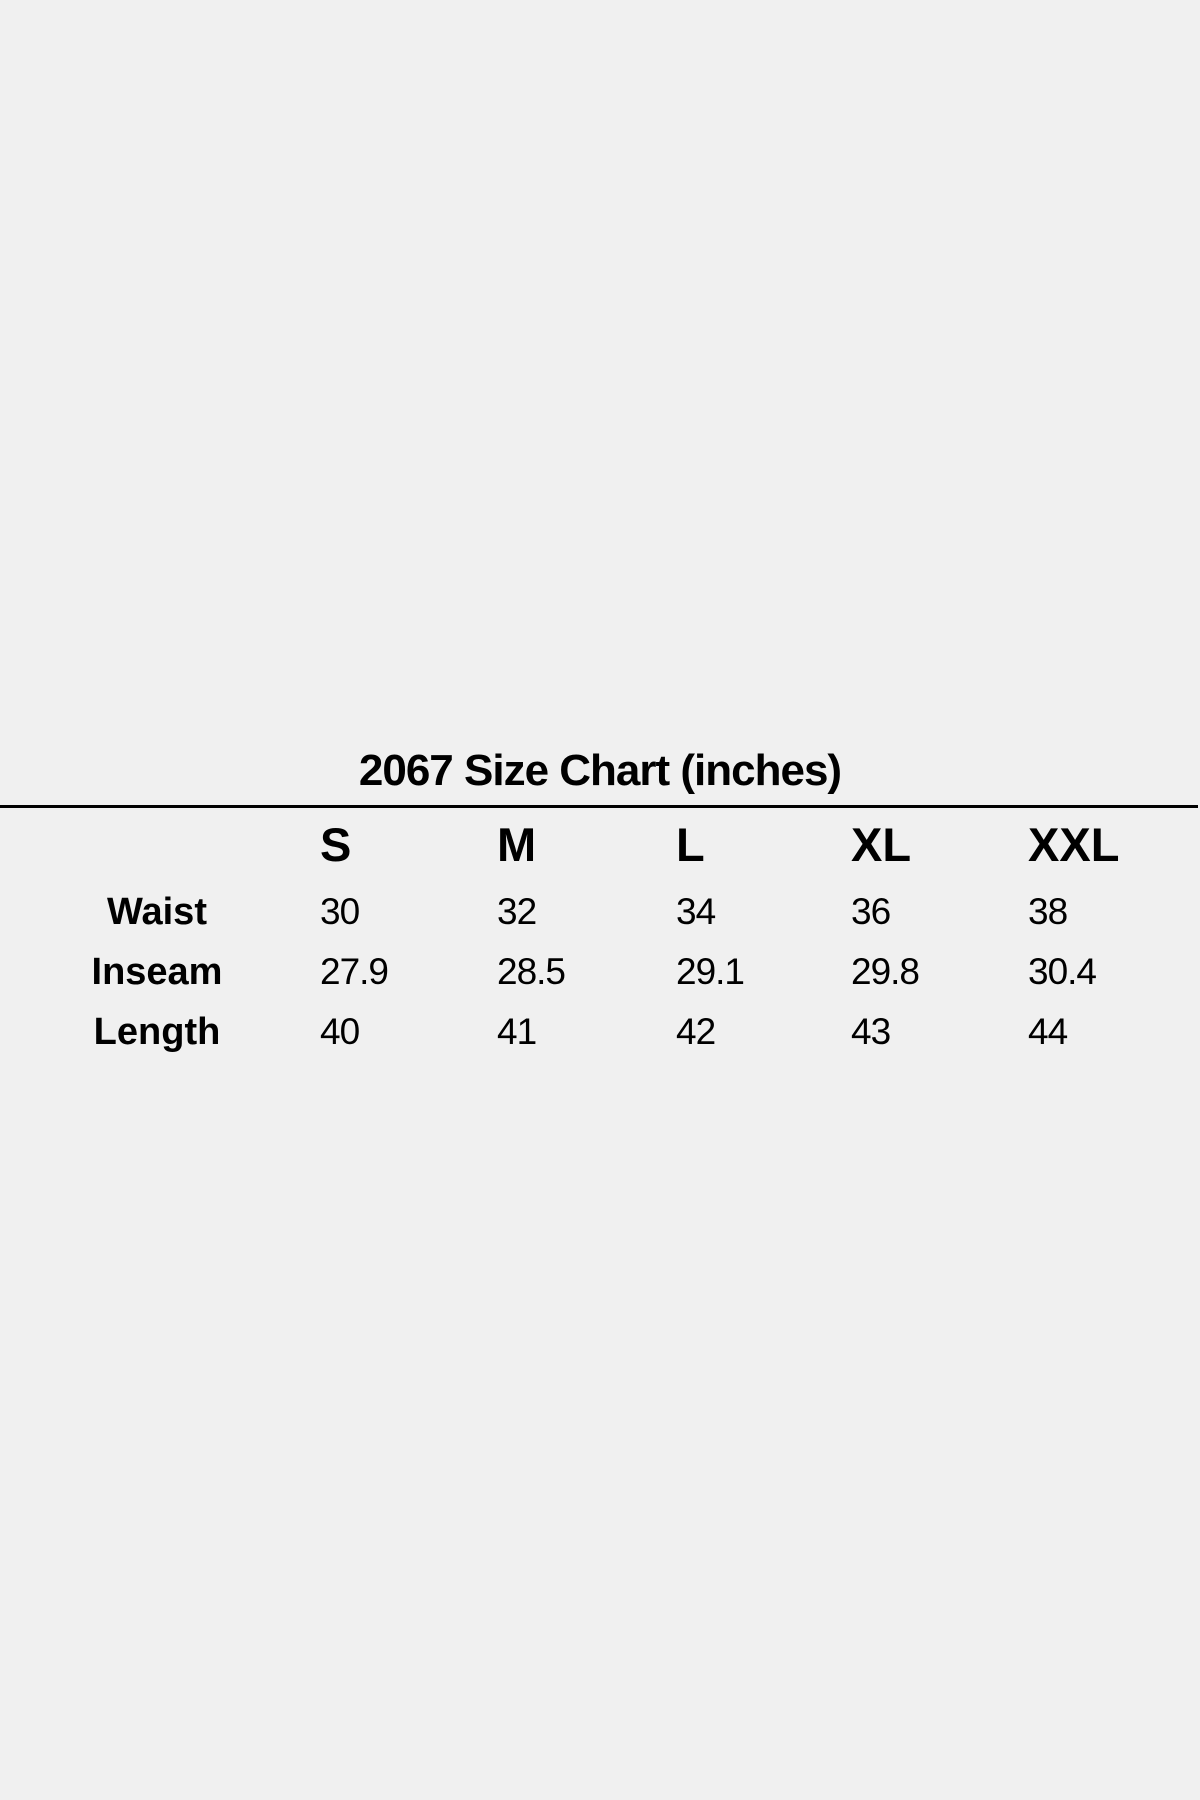 The width and height of the screenshot is (1200, 1800). Describe the element at coordinates (340, 1031) in the screenshot. I see `table-cell: 40` at that location.